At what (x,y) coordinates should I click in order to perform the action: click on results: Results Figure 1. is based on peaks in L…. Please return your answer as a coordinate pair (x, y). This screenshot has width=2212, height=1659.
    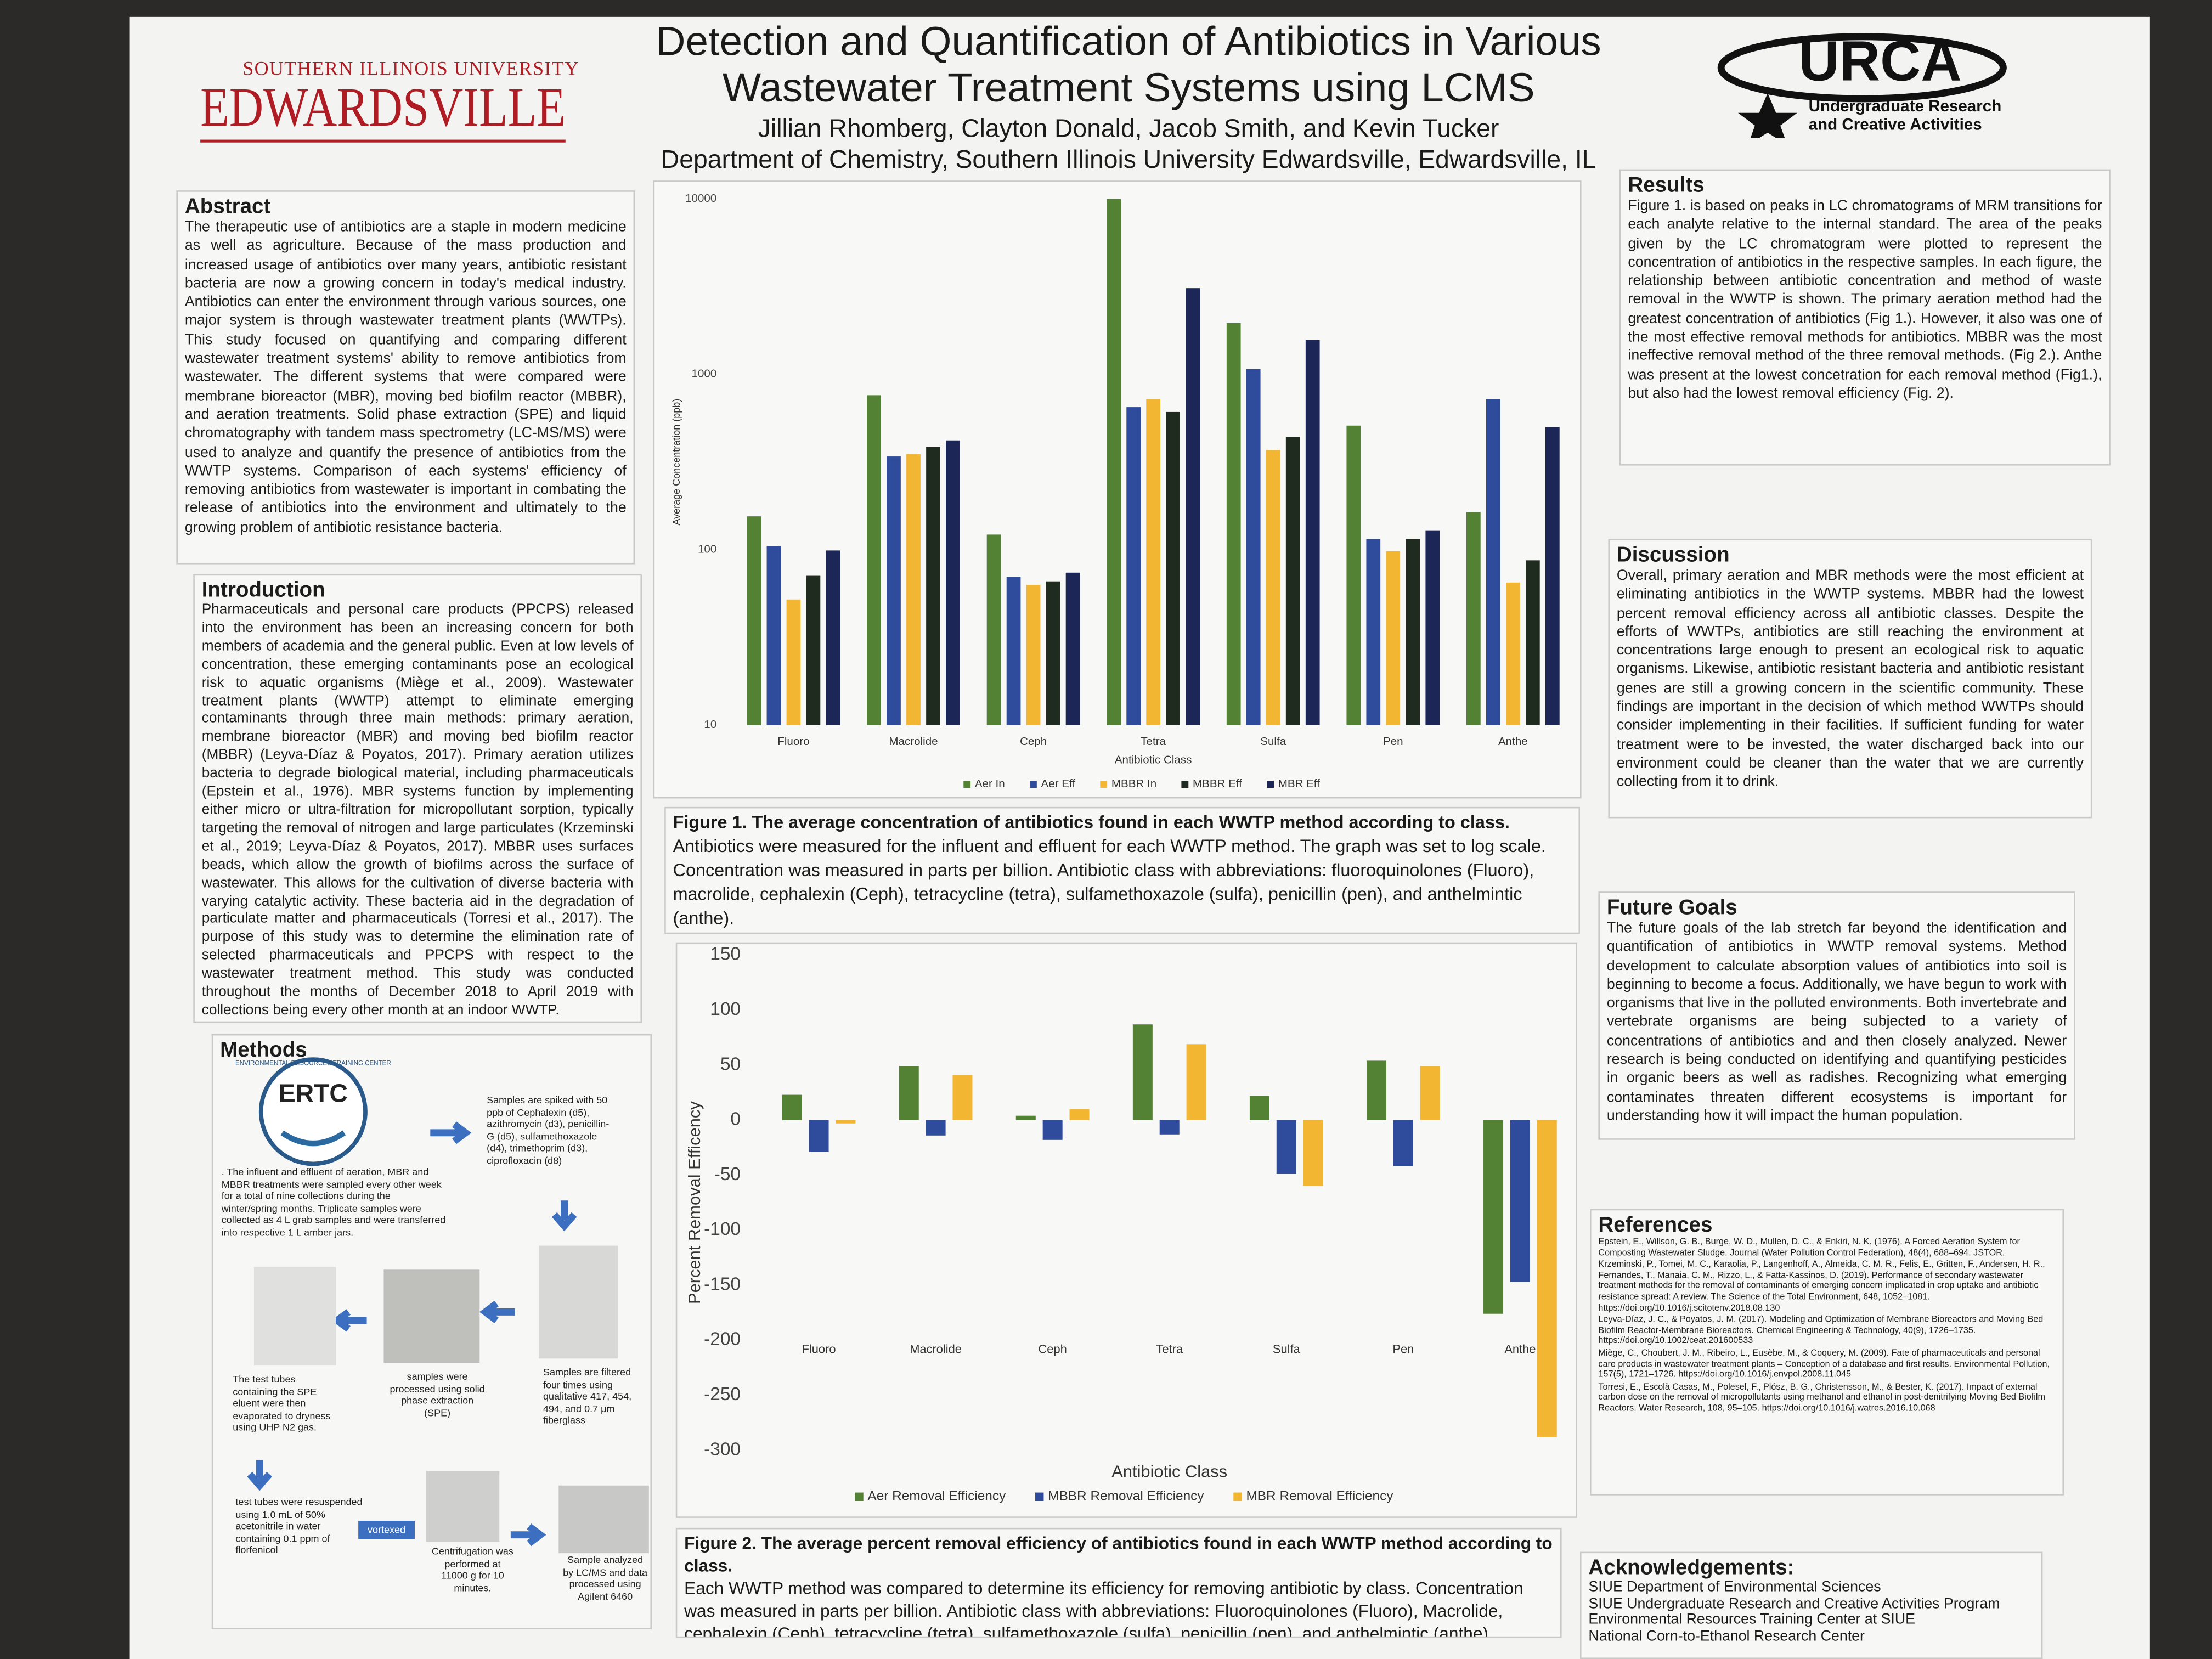
    Looking at the image, I should click on (1865, 318).